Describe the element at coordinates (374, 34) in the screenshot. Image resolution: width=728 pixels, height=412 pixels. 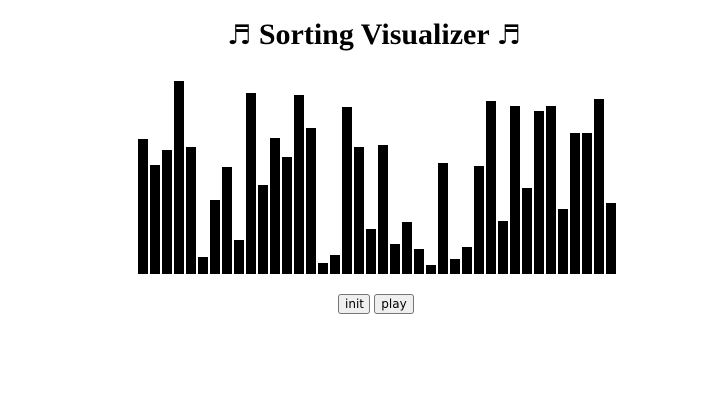
I see `page-title-text: Sorting Visualizer` at that location.